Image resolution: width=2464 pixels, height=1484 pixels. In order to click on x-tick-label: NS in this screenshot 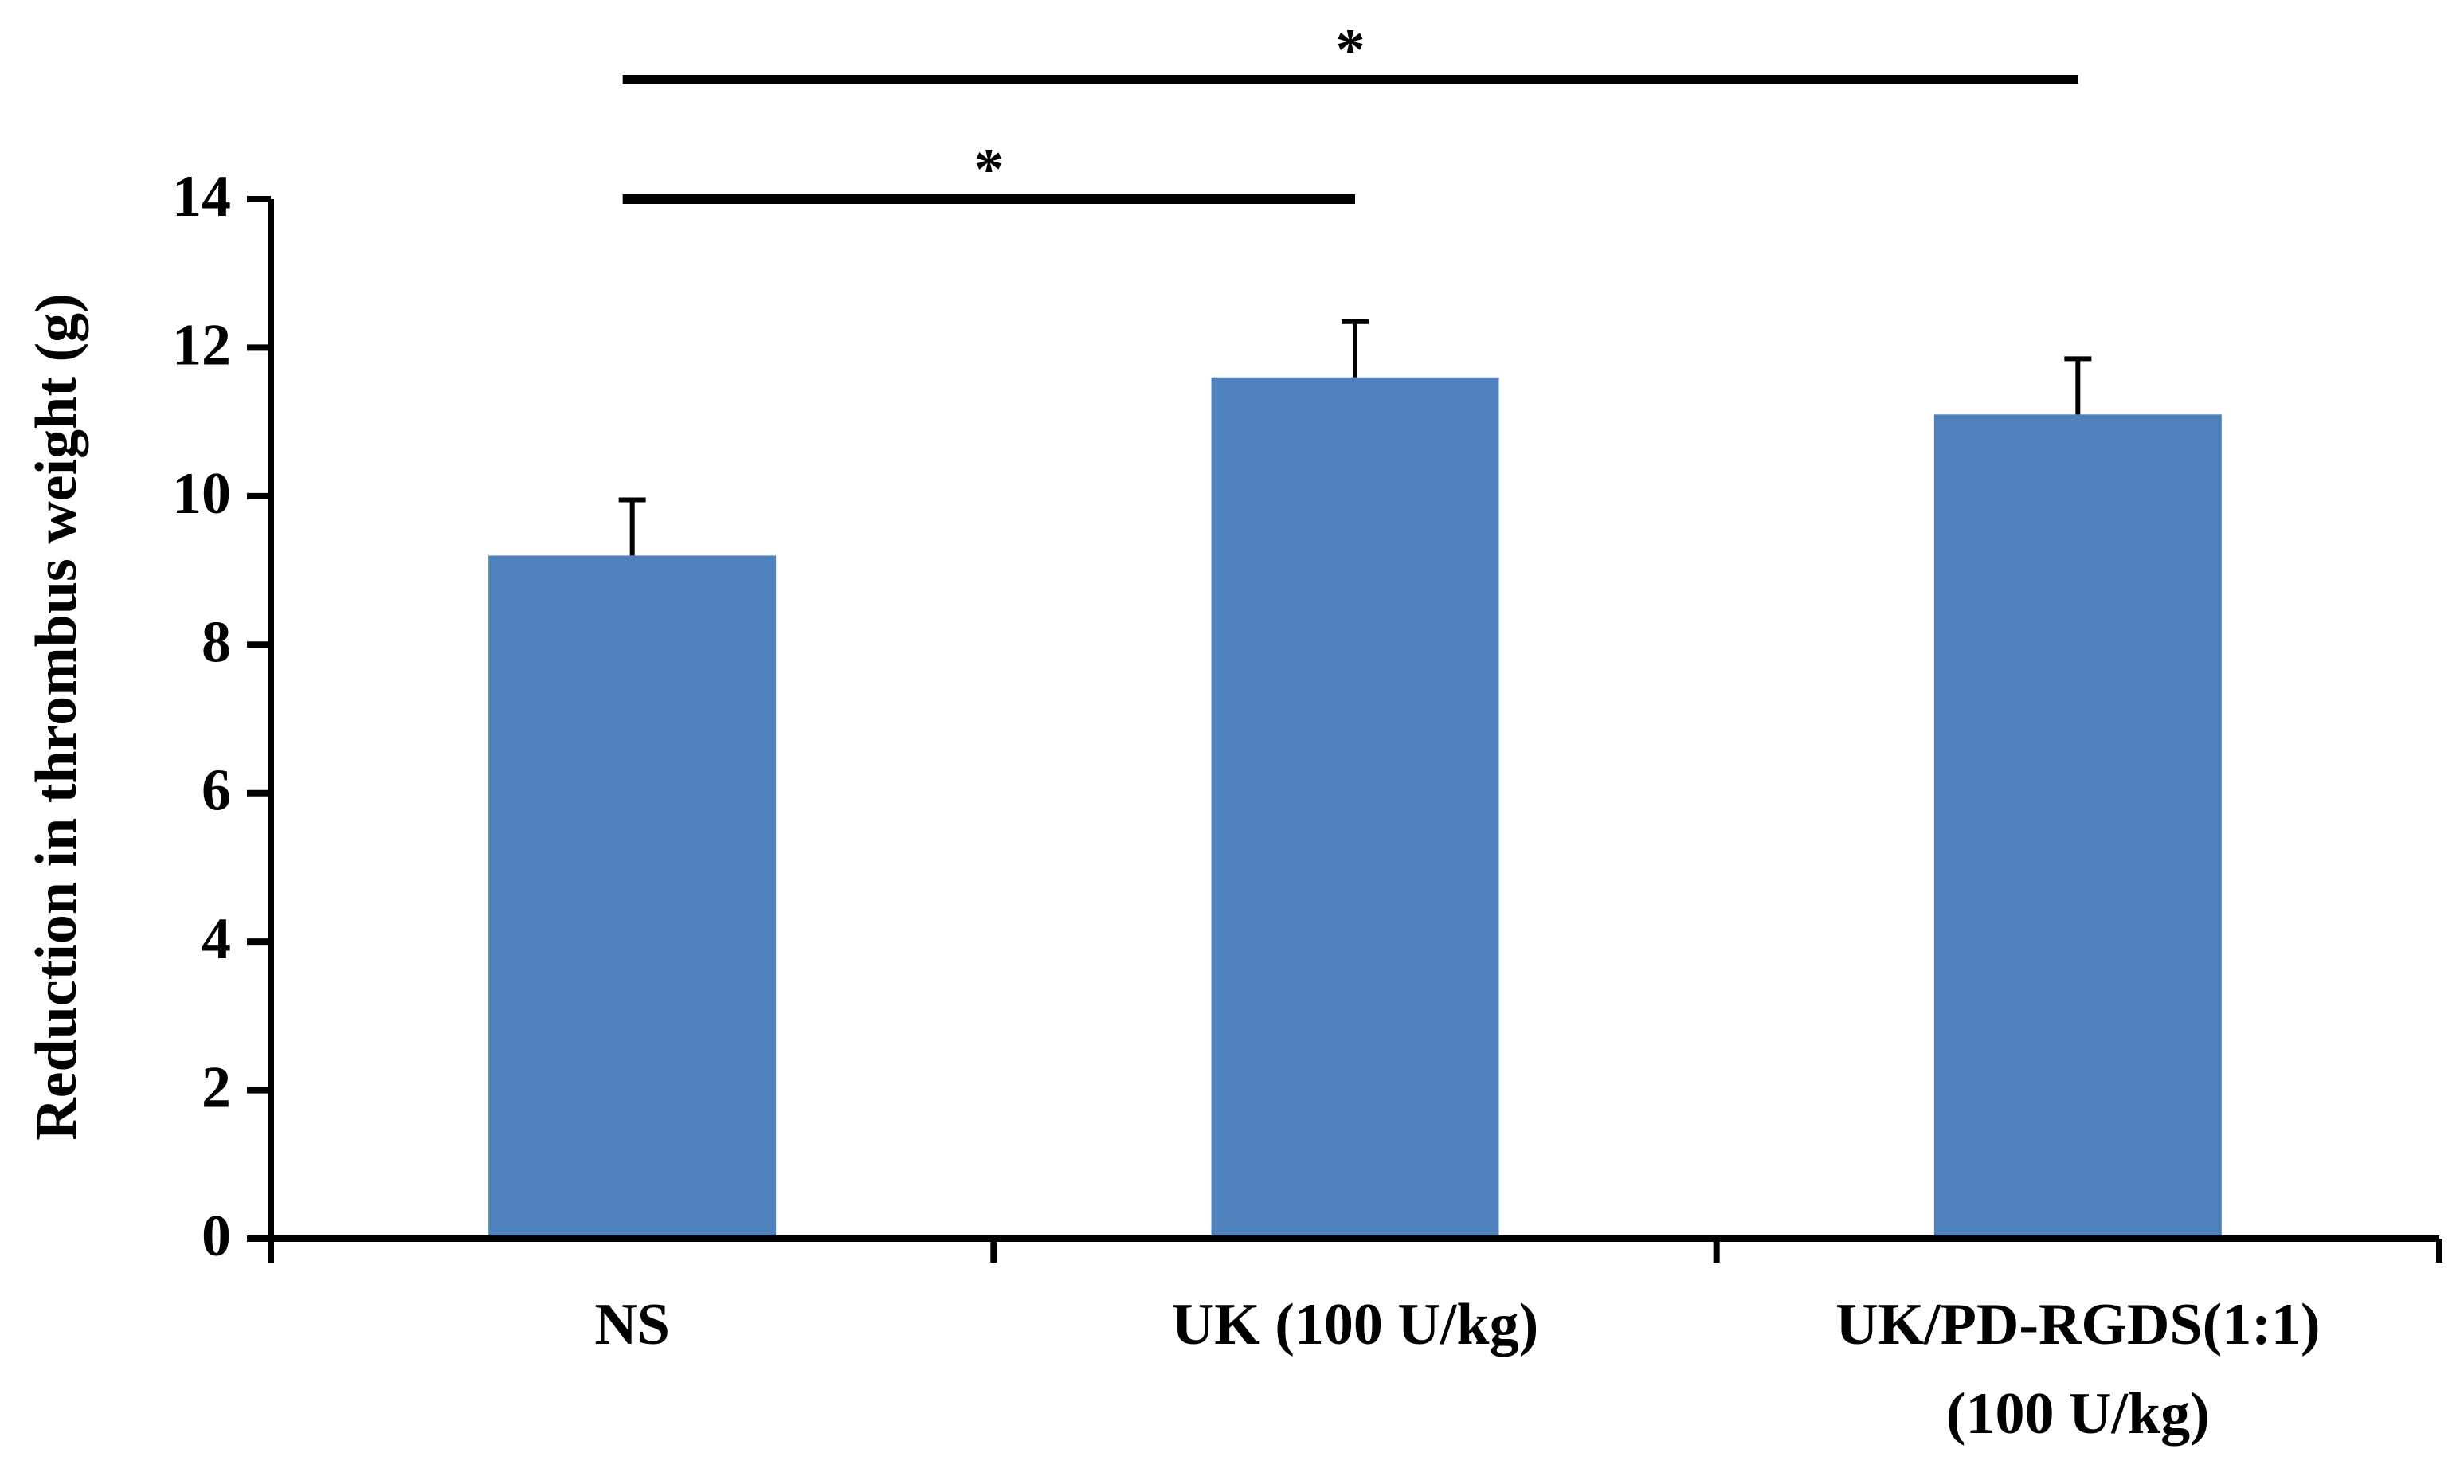, I will do `click(632, 1324)`.